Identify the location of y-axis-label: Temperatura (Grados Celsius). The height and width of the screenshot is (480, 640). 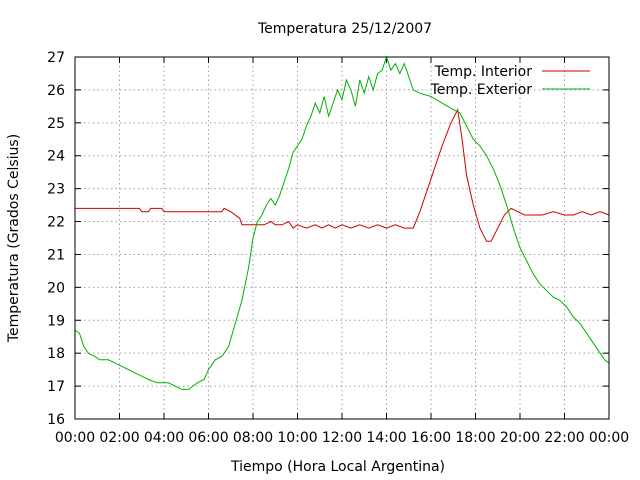
(14, 238).